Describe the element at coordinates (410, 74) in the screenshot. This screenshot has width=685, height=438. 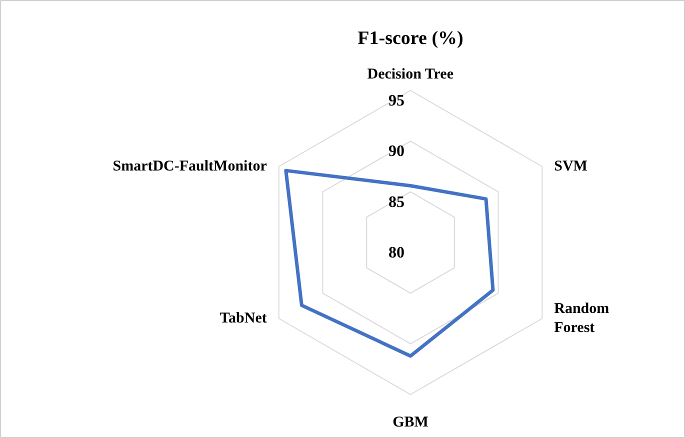
I see `spoke-label: Decision Tree` at that location.